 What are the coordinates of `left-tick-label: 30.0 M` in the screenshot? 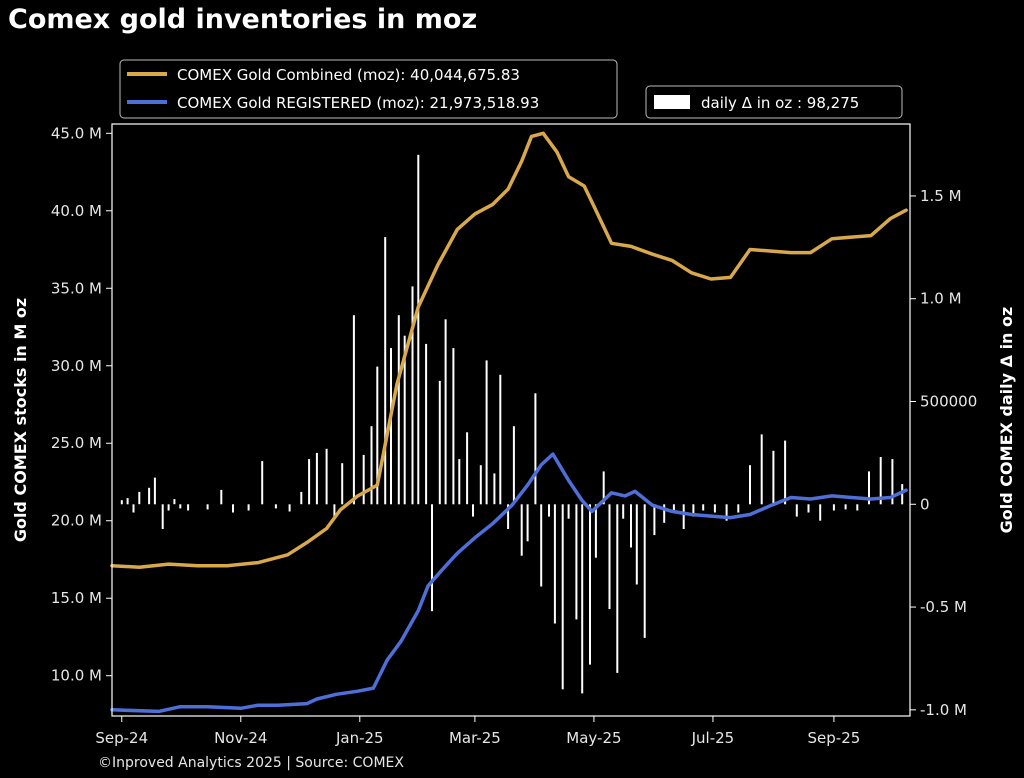 It's located at (76, 366).